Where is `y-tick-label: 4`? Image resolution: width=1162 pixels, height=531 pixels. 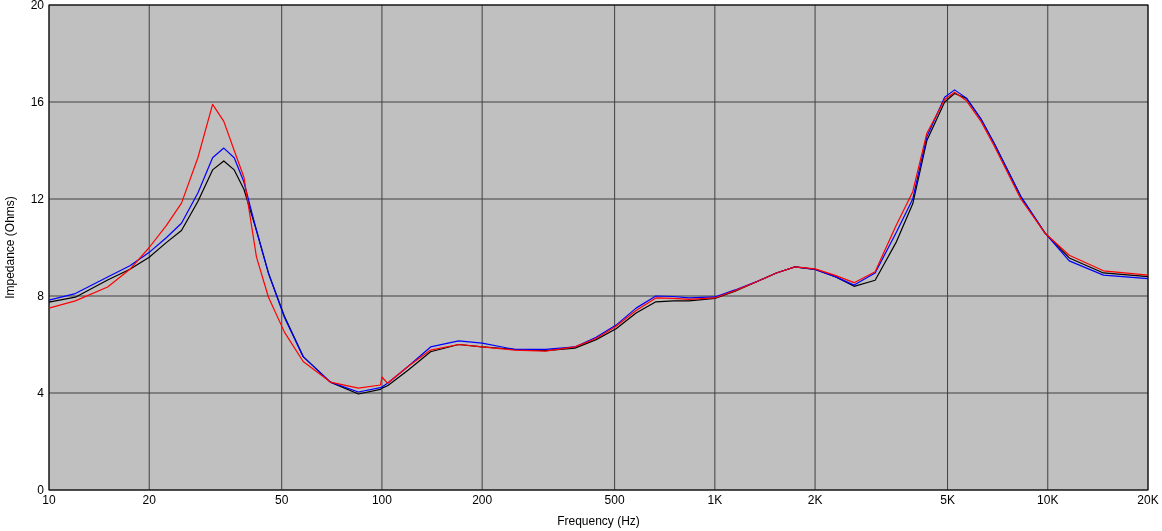 y-tick-label: 4 is located at coordinates (41, 393).